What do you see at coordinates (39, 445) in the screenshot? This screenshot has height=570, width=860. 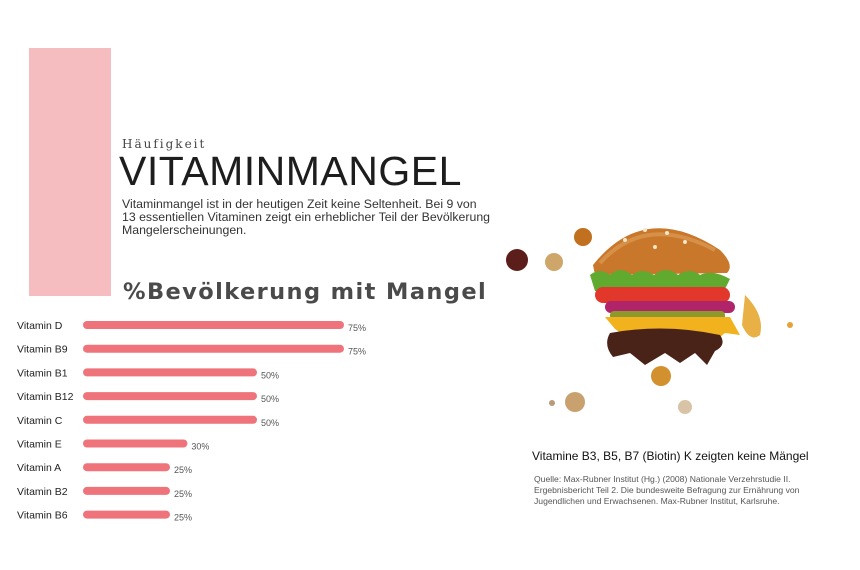 I see `category-label: Vitamin E` at bounding box center [39, 445].